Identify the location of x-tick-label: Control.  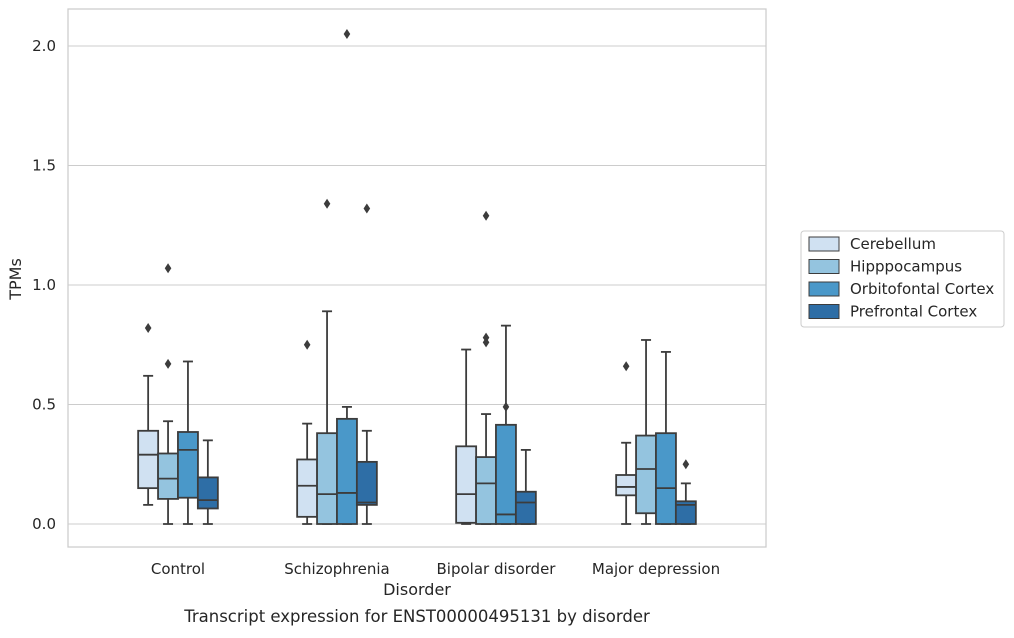
(178, 569).